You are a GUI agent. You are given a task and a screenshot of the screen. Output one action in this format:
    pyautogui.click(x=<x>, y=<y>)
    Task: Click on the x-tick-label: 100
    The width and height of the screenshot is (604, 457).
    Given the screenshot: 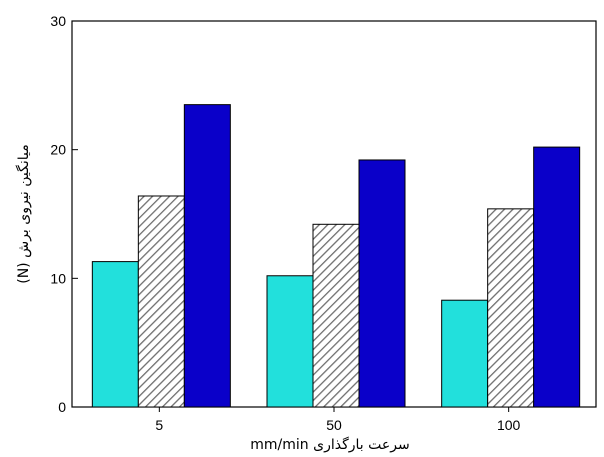 What is the action you would take?
    pyautogui.click(x=509, y=425)
    